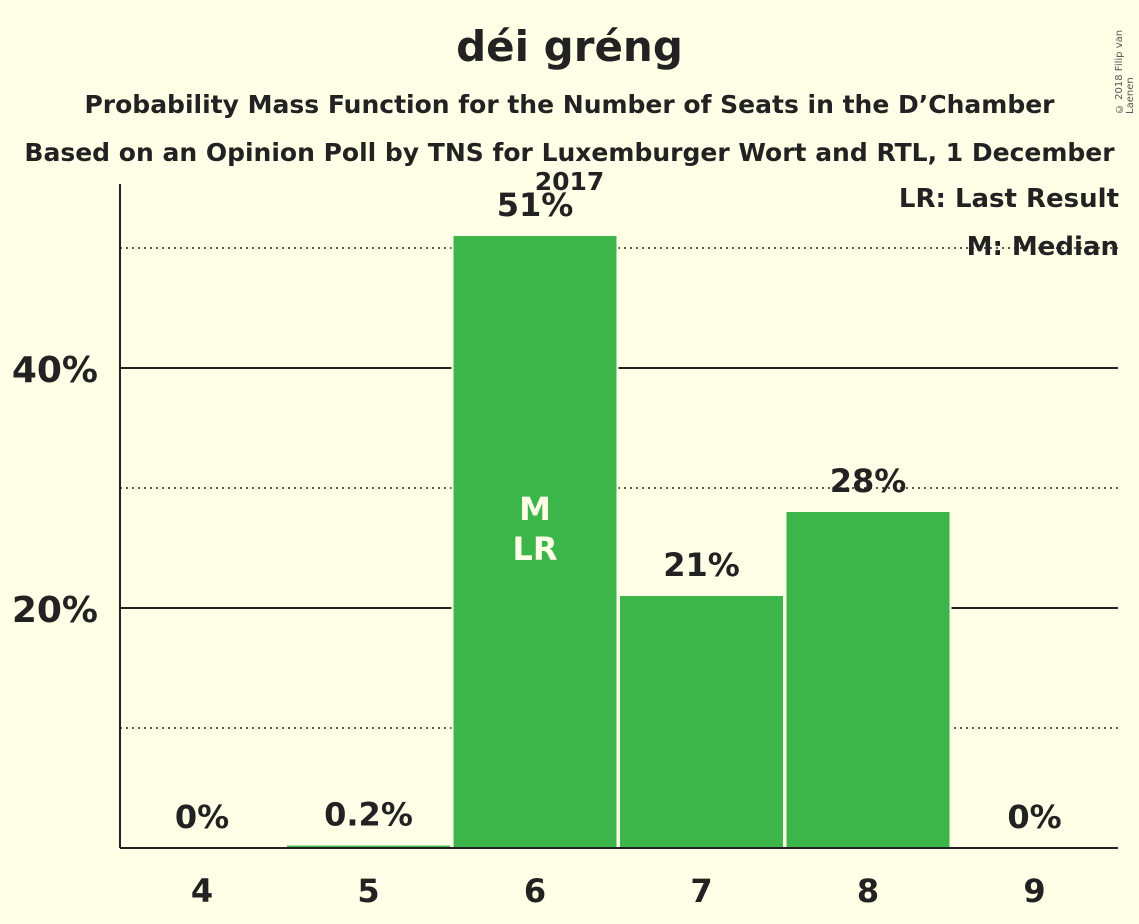 The image size is (1139, 924). I want to click on x-tick-label: 9, so click(1034, 891).